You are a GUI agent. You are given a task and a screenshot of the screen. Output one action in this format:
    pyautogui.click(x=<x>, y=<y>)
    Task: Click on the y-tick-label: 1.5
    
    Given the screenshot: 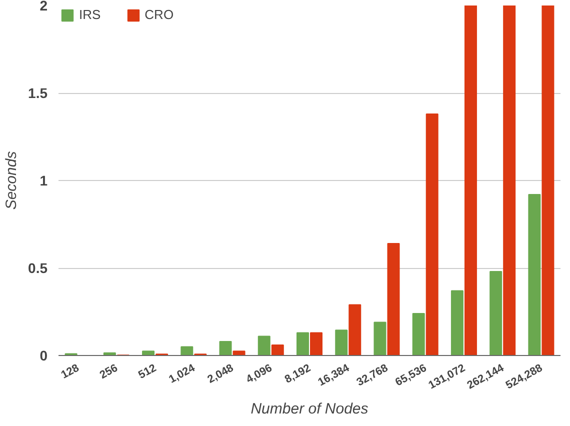 What is the action you would take?
    pyautogui.click(x=38, y=93)
    